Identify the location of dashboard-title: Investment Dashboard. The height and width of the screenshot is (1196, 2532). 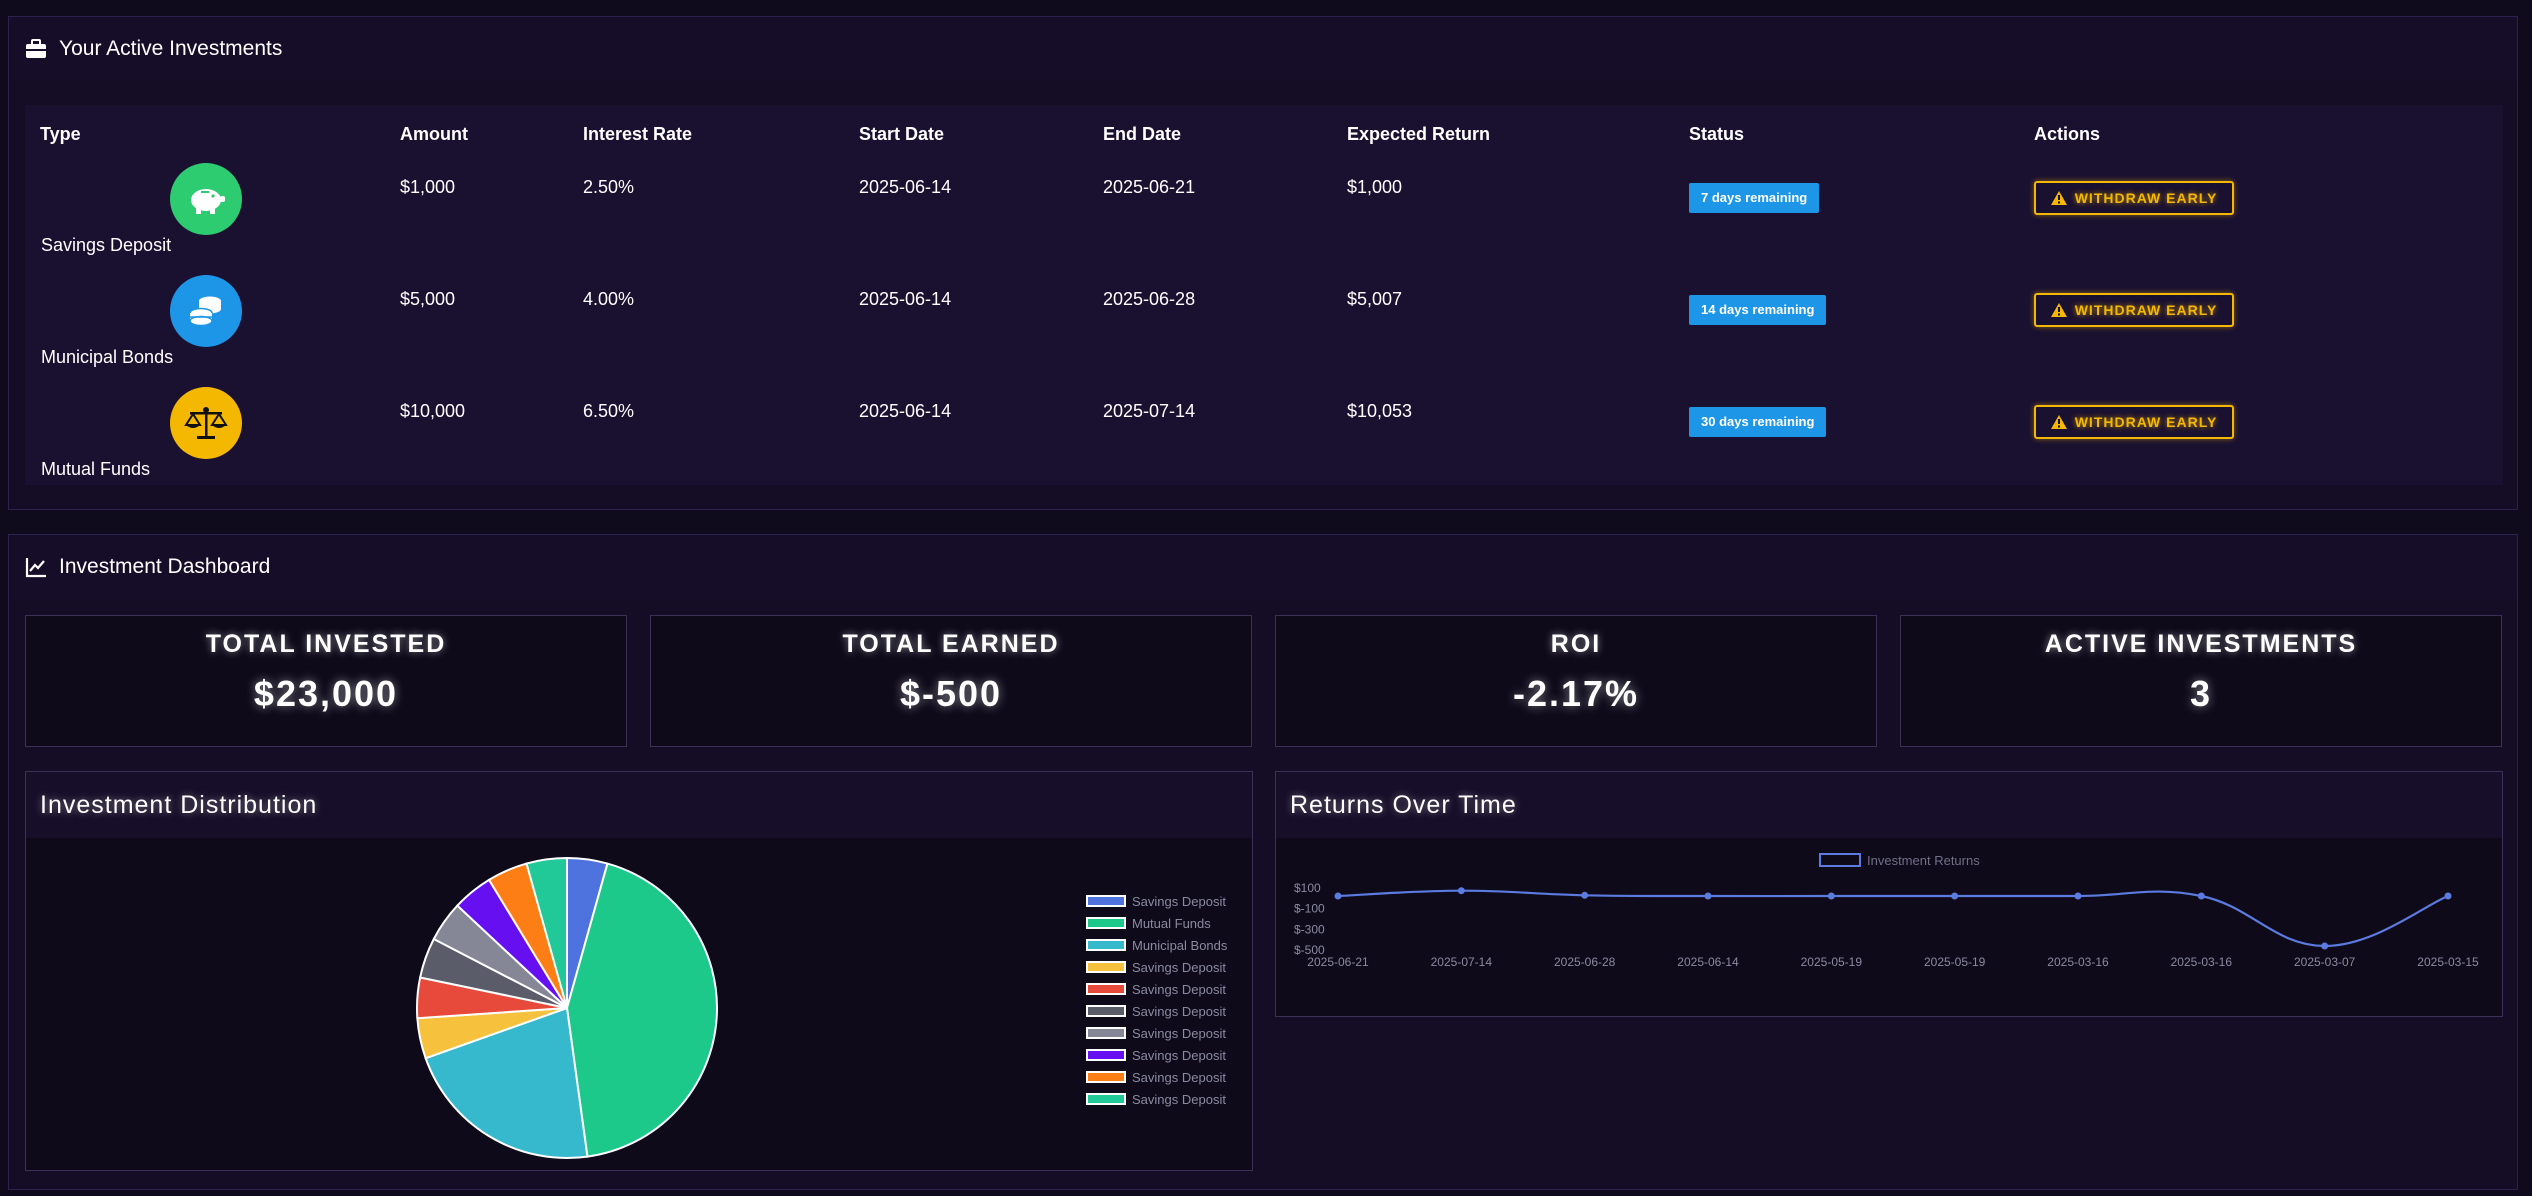
(165, 566).